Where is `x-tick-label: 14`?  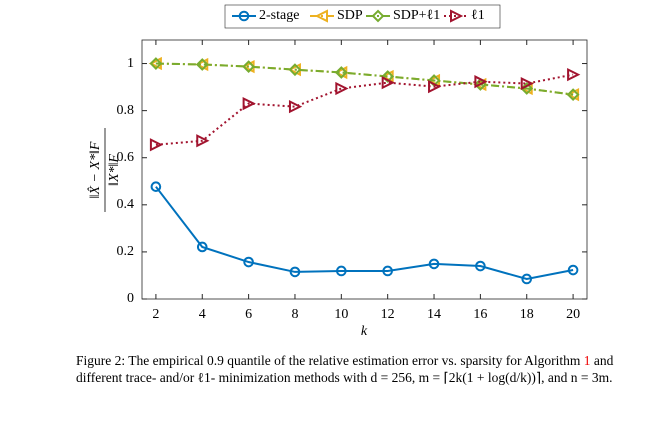
x-tick-label: 14 is located at coordinates (434, 314).